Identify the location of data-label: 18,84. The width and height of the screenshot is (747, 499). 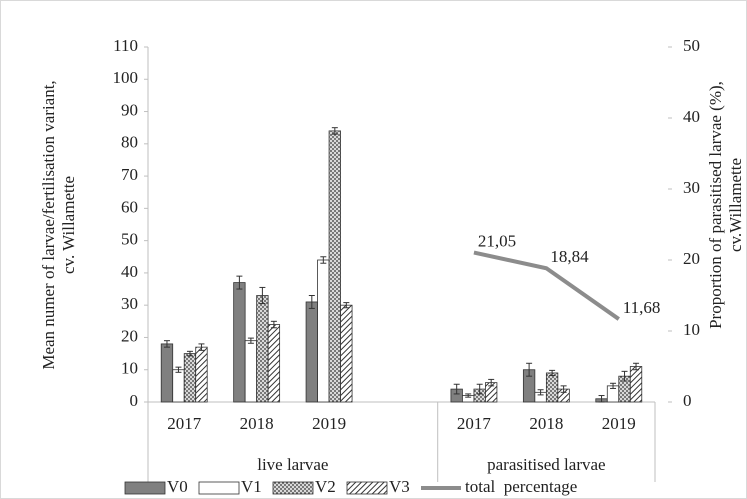
(569, 256).